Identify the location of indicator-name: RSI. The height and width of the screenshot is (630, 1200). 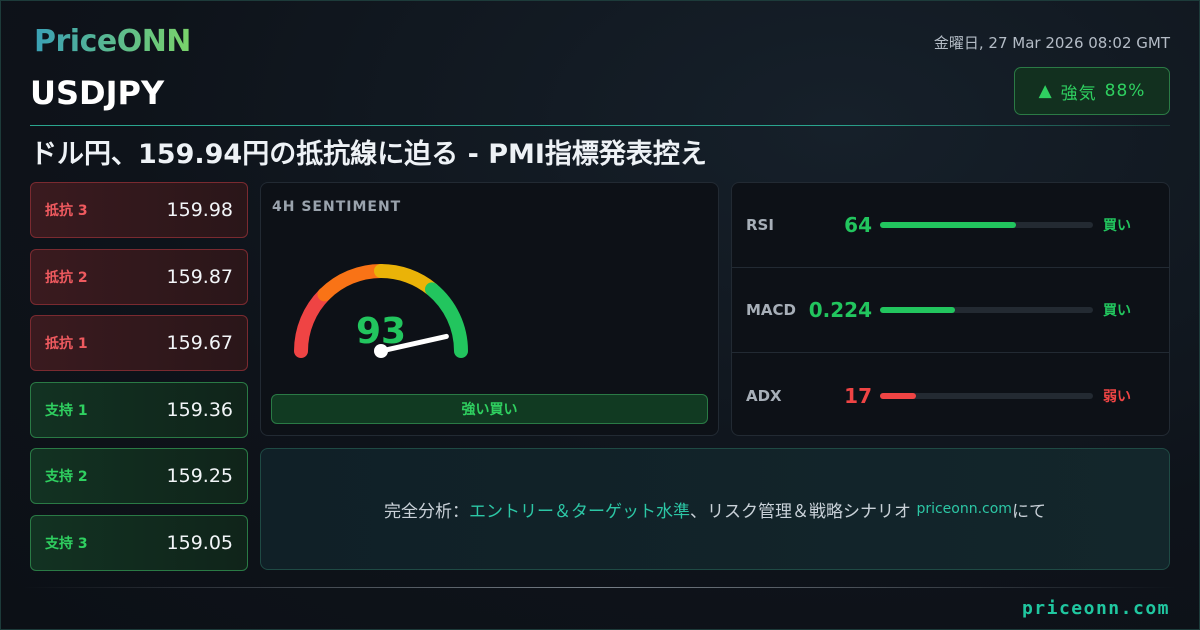
(760, 225).